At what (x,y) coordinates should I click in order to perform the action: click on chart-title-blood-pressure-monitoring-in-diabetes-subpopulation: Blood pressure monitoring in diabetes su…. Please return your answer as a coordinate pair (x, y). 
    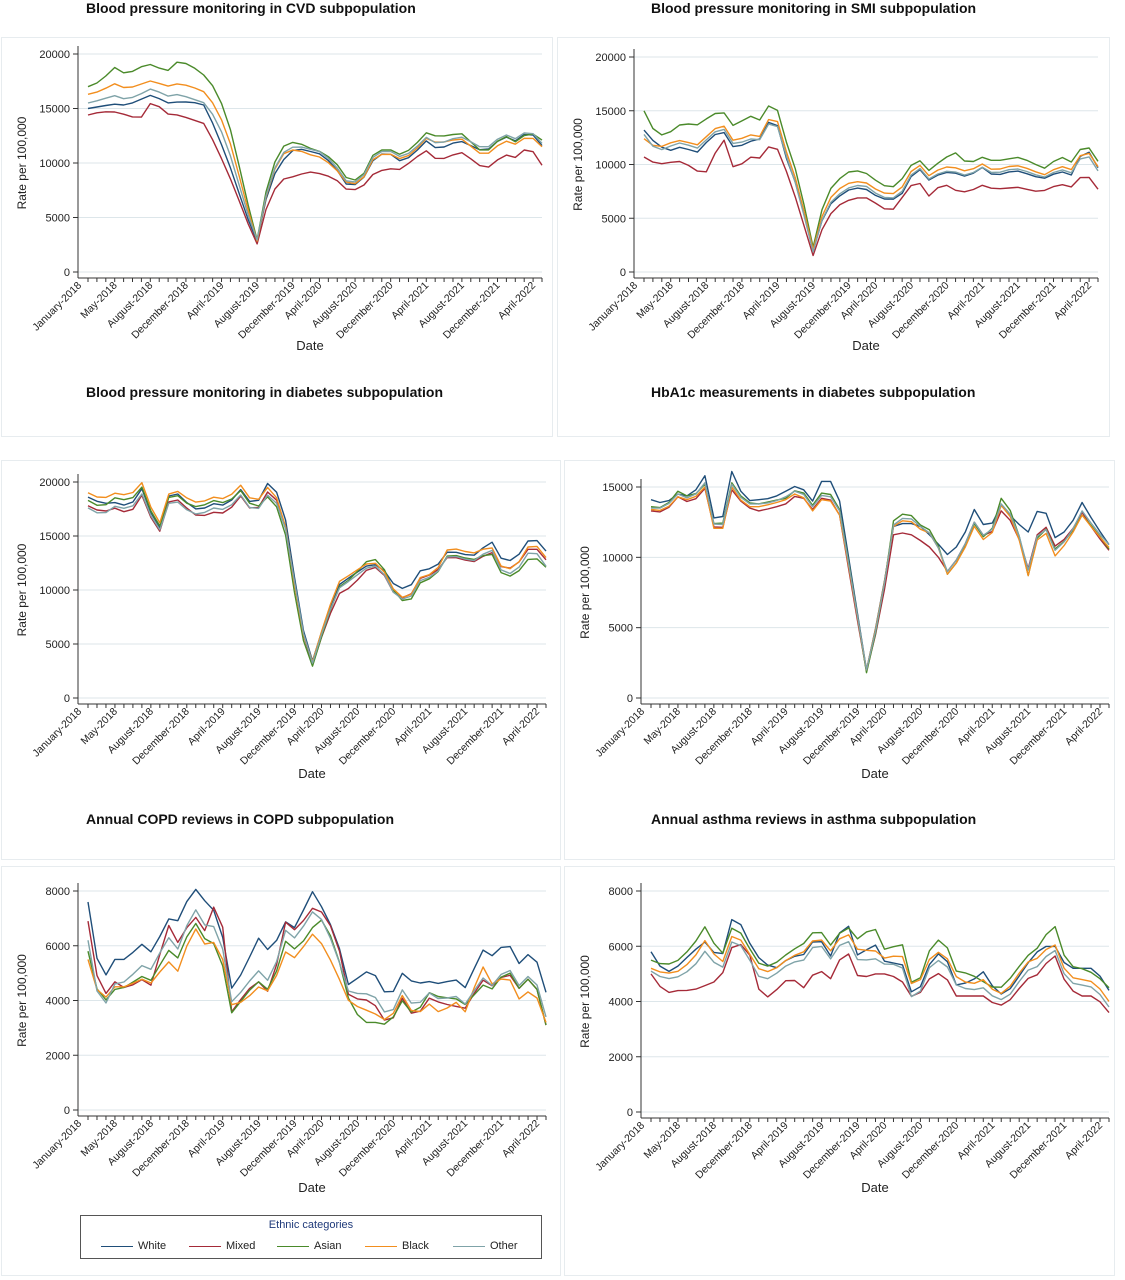
    Looking at the image, I should click on (265, 392).